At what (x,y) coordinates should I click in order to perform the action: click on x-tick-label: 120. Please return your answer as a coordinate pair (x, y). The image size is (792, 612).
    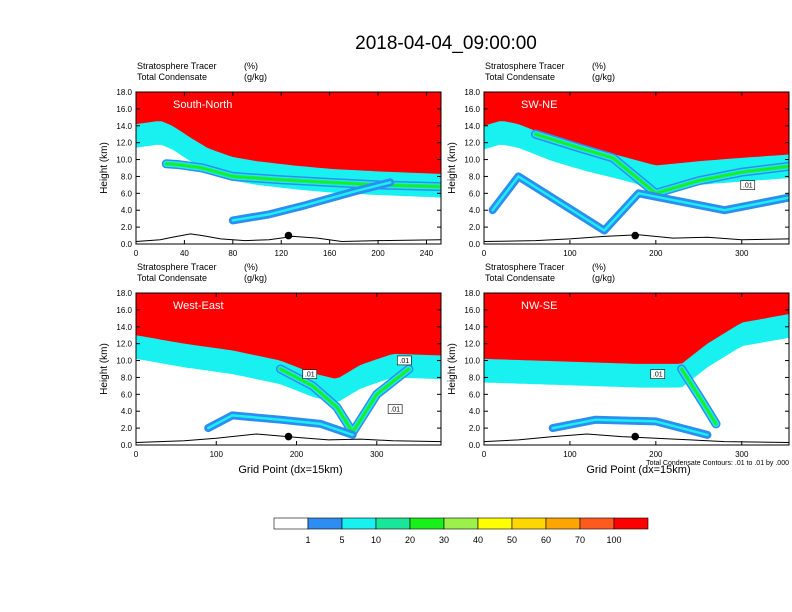
    Looking at the image, I should click on (282, 253).